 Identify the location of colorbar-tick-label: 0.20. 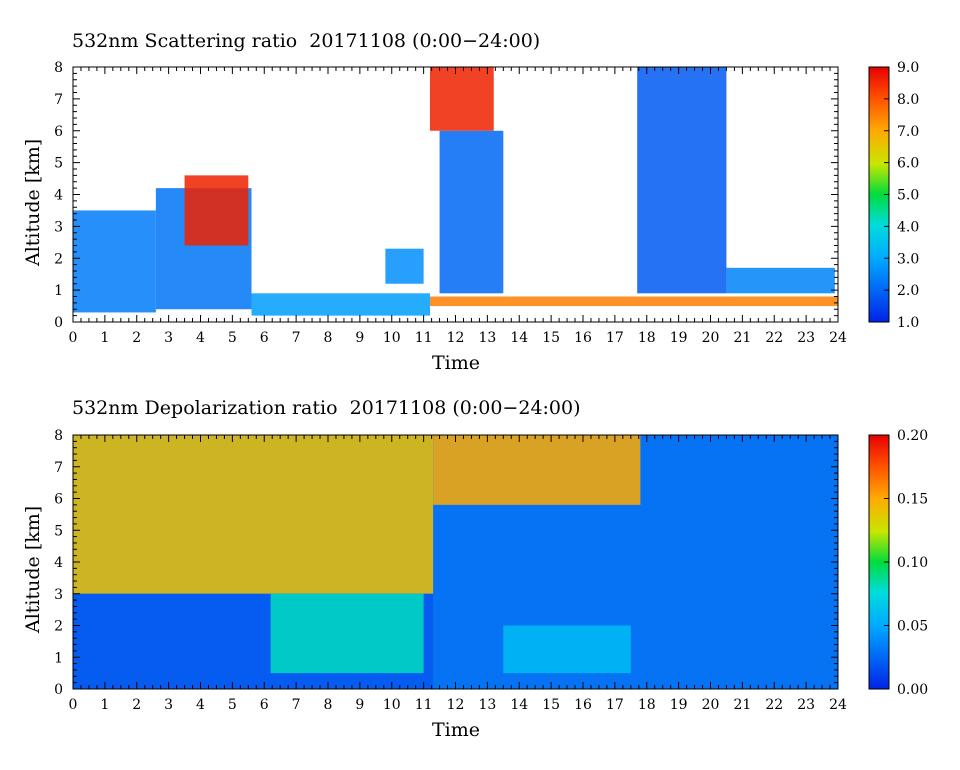
(912, 436).